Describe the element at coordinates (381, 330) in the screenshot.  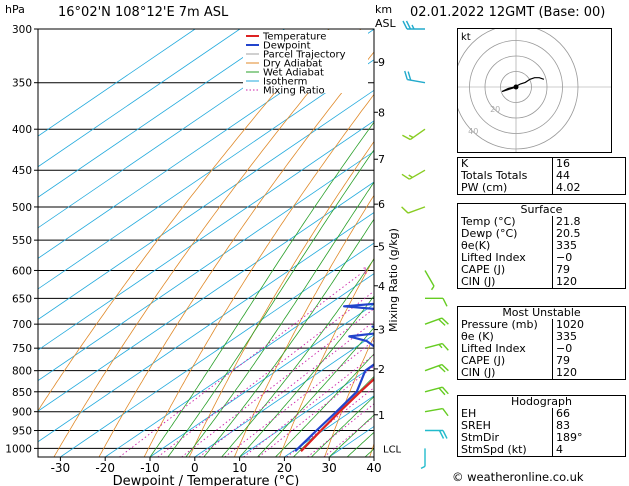
I see `km-tick-label: 3` at that location.